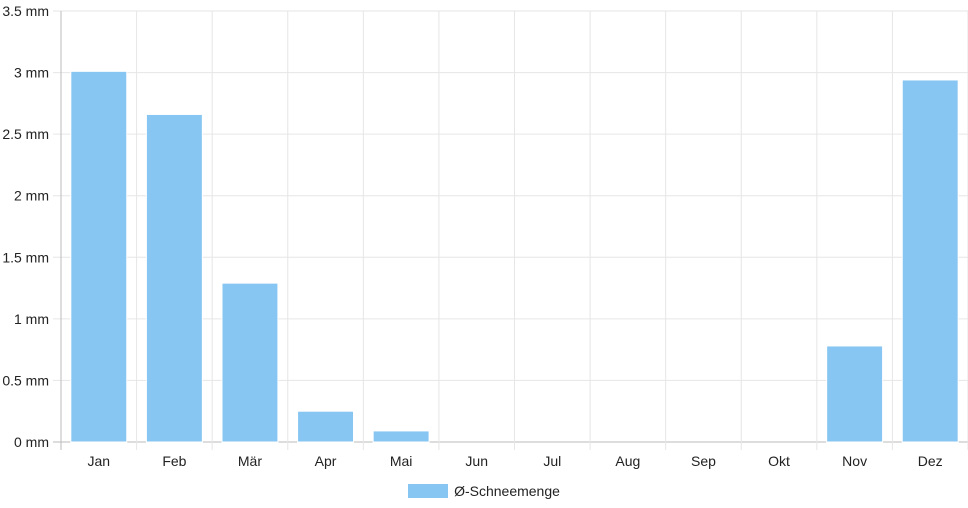 The image size is (968, 508). What do you see at coordinates (250, 362) in the screenshot?
I see `bar-Mär` at bounding box center [250, 362].